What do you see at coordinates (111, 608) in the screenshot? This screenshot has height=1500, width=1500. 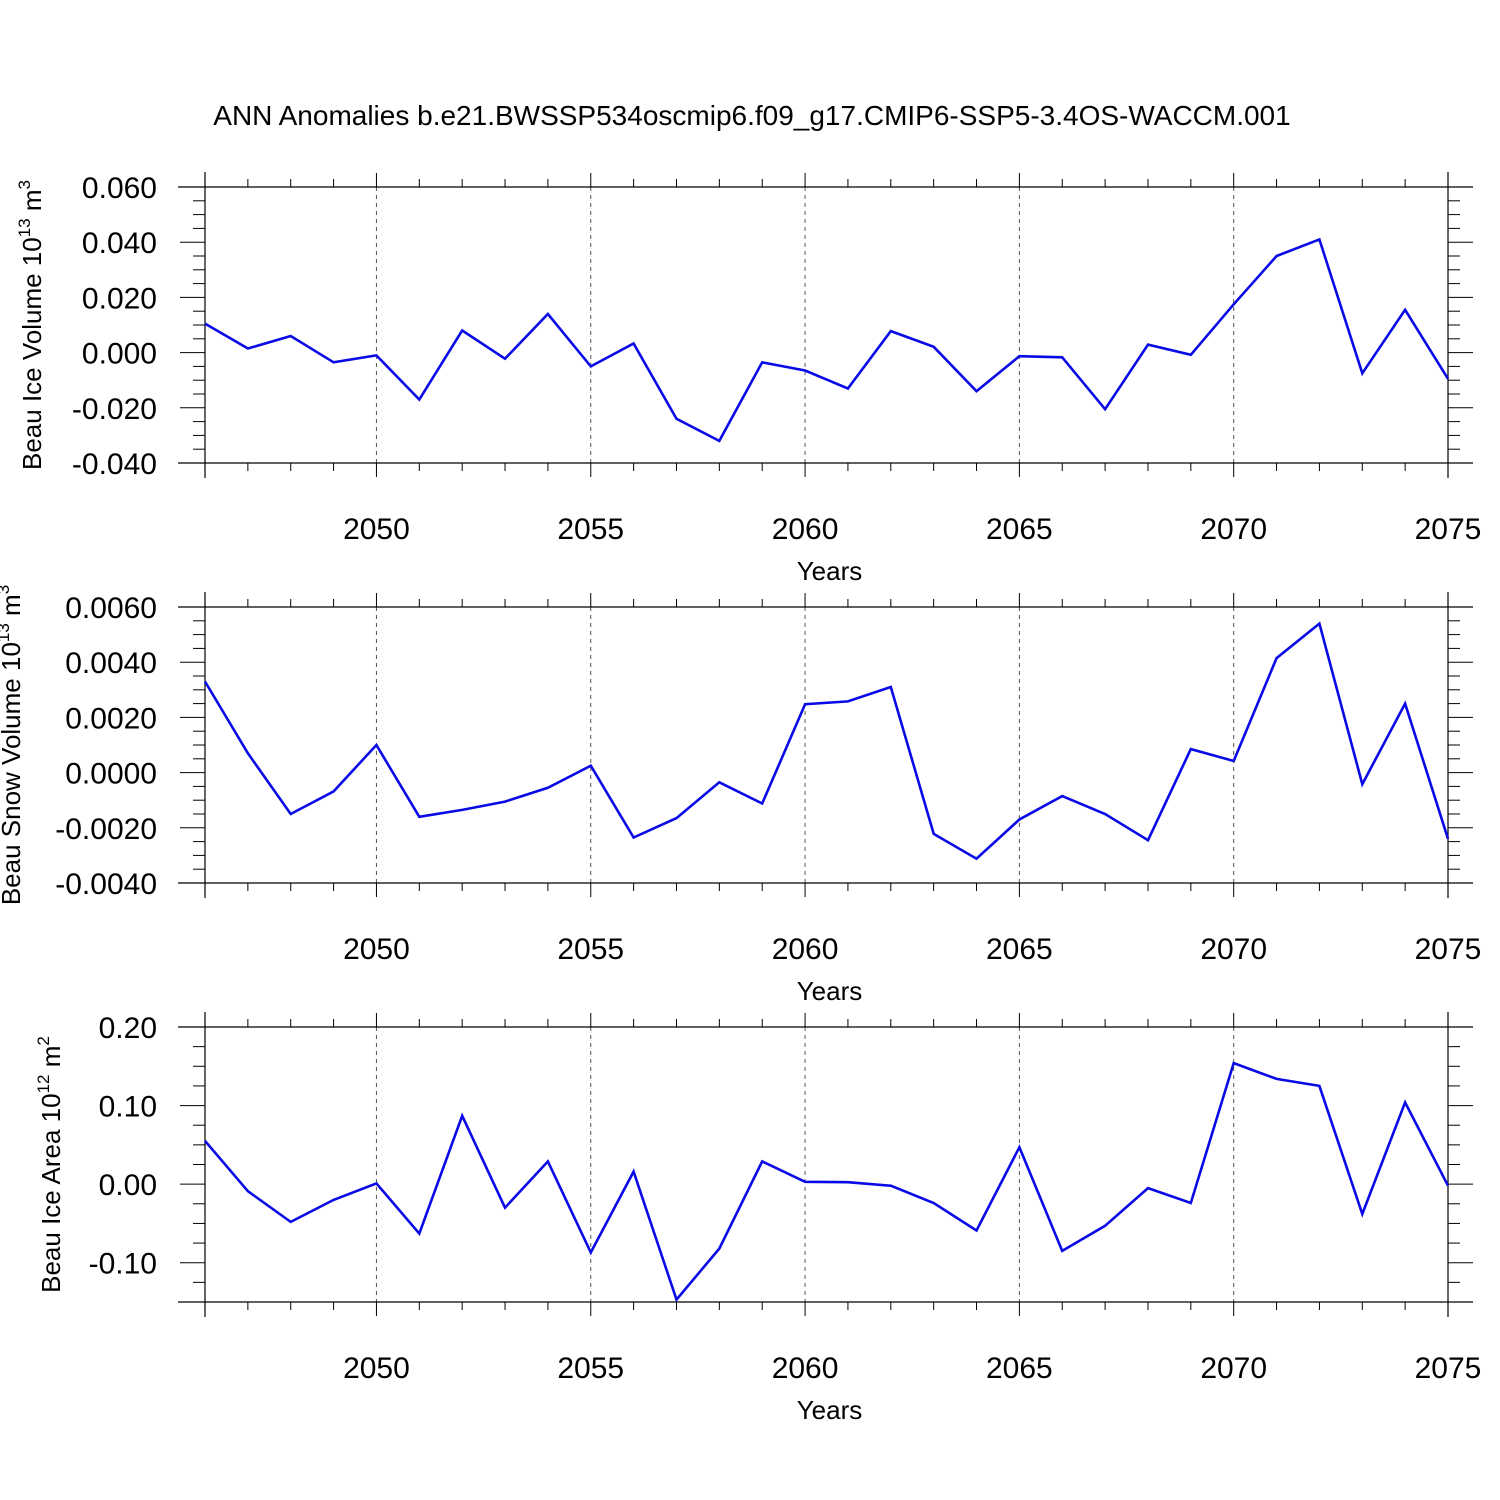 I see `y-tick-label: 0.0060` at bounding box center [111, 608].